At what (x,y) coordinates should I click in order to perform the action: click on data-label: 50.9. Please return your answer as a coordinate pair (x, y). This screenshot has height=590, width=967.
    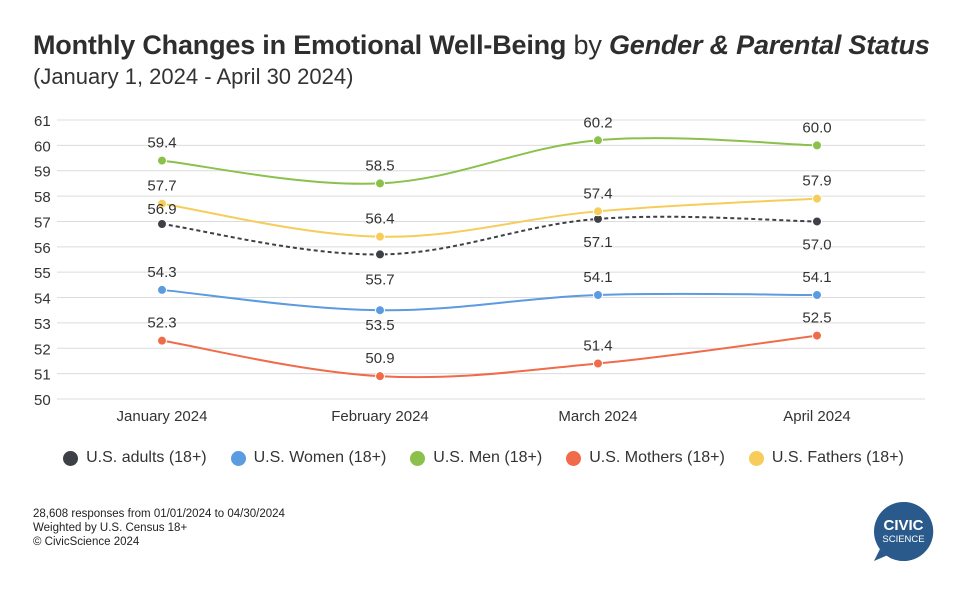
    Looking at the image, I should click on (379, 358).